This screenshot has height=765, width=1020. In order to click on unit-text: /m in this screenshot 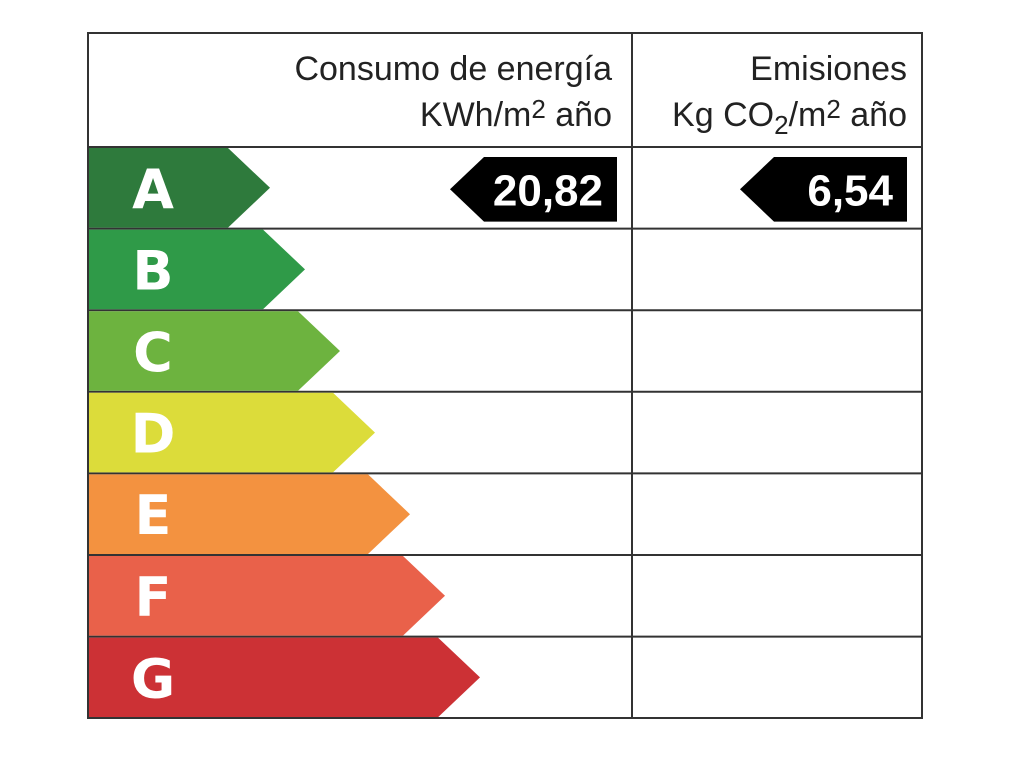, I will do `click(808, 115)`.